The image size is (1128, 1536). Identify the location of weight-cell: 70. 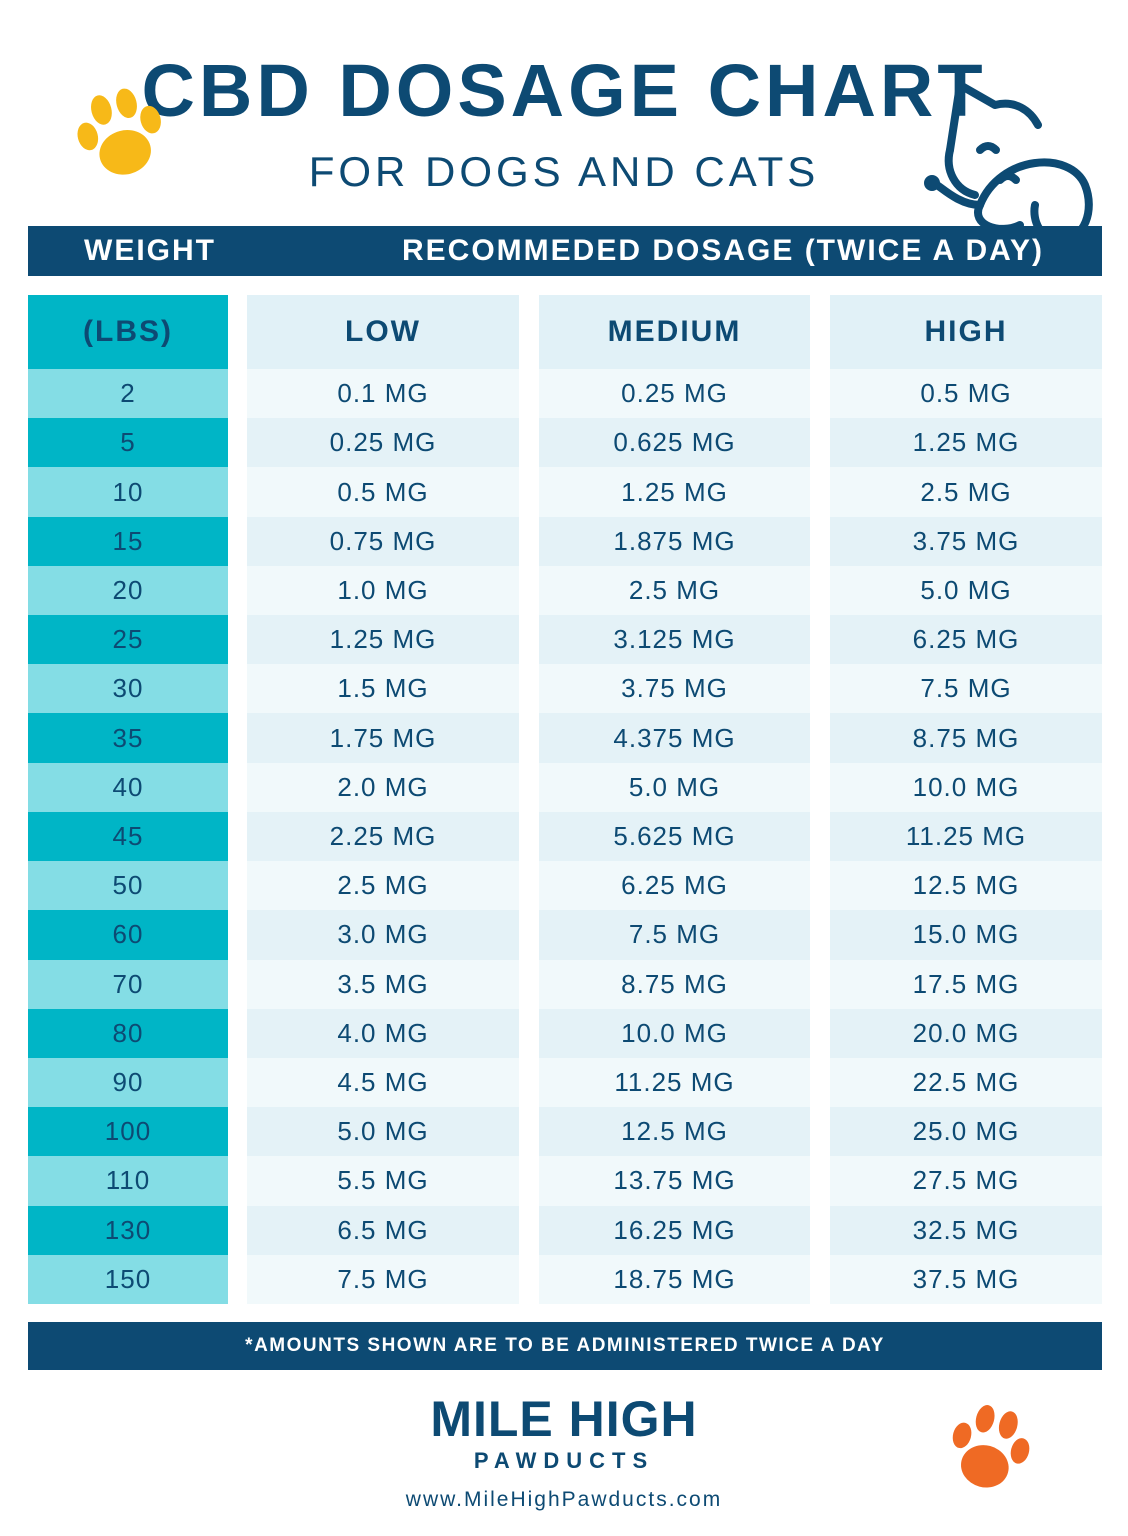
(128, 984).